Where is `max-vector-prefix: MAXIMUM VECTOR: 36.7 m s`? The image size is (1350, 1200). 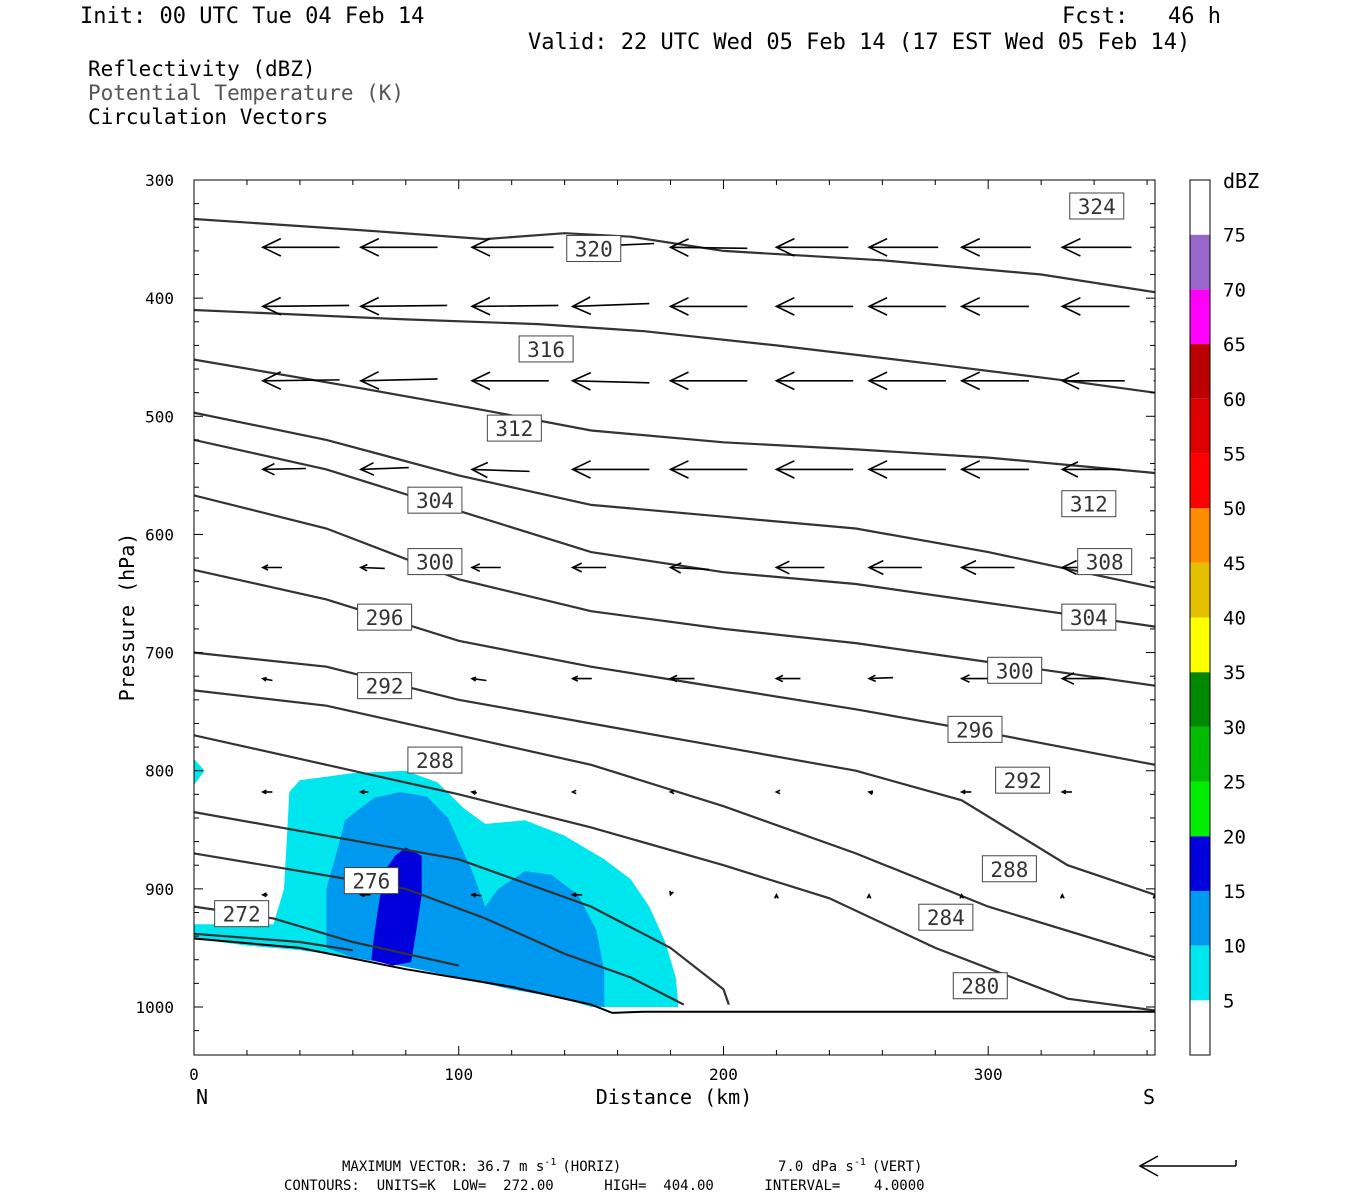 max-vector-prefix: MAXIMUM VECTOR: 36.7 m s is located at coordinates (443, 1167).